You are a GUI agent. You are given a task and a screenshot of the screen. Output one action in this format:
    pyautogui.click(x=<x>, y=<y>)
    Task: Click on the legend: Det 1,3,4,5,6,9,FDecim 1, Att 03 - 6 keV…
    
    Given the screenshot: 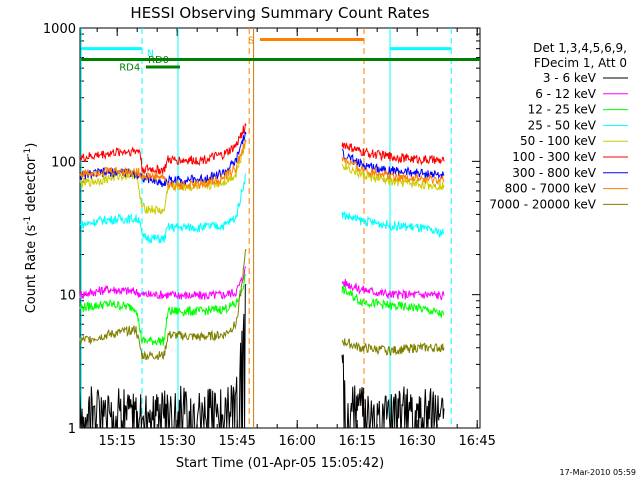 What is the action you would take?
    pyautogui.click(x=558, y=126)
    